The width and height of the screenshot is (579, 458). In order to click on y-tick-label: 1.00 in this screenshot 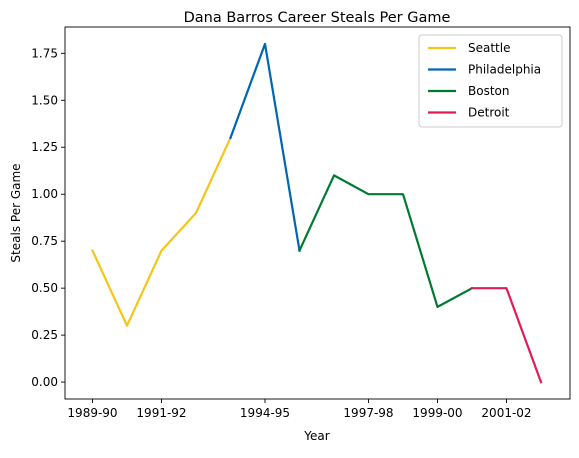, I will do `click(44, 194)`.